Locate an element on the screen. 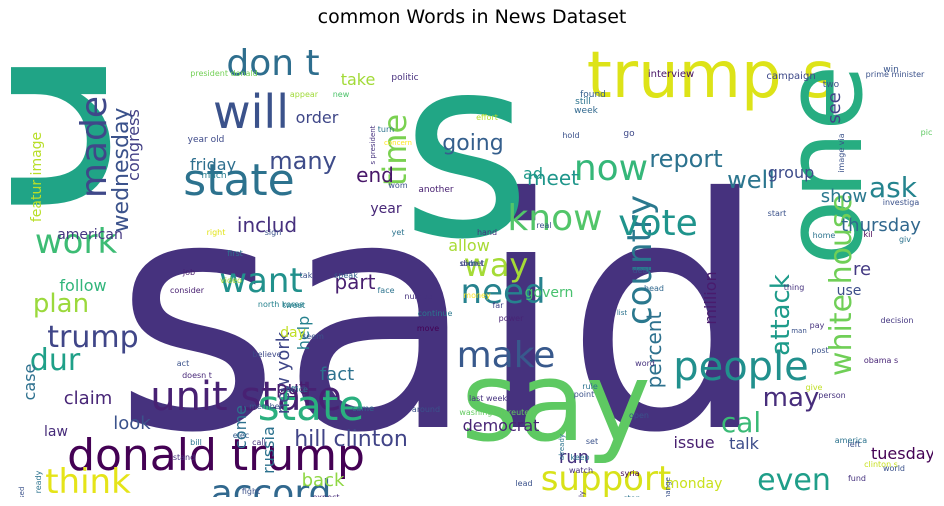 The width and height of the screenshot is (944, 506). word-open: open is located at coordinates (639, 415).